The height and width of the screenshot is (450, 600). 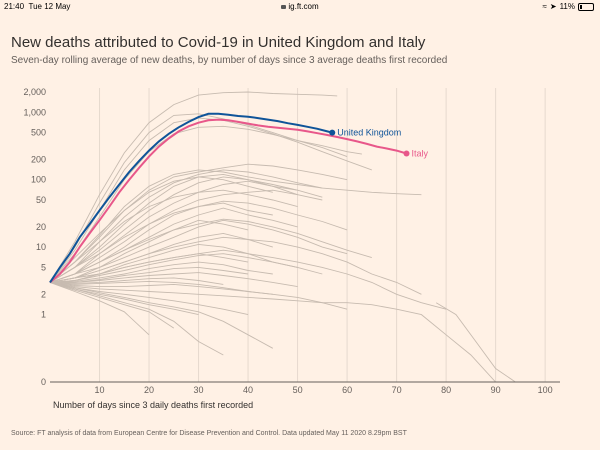 I want to click on status-time: 21:40 Tue 12 May, so click(x=37, y=6).